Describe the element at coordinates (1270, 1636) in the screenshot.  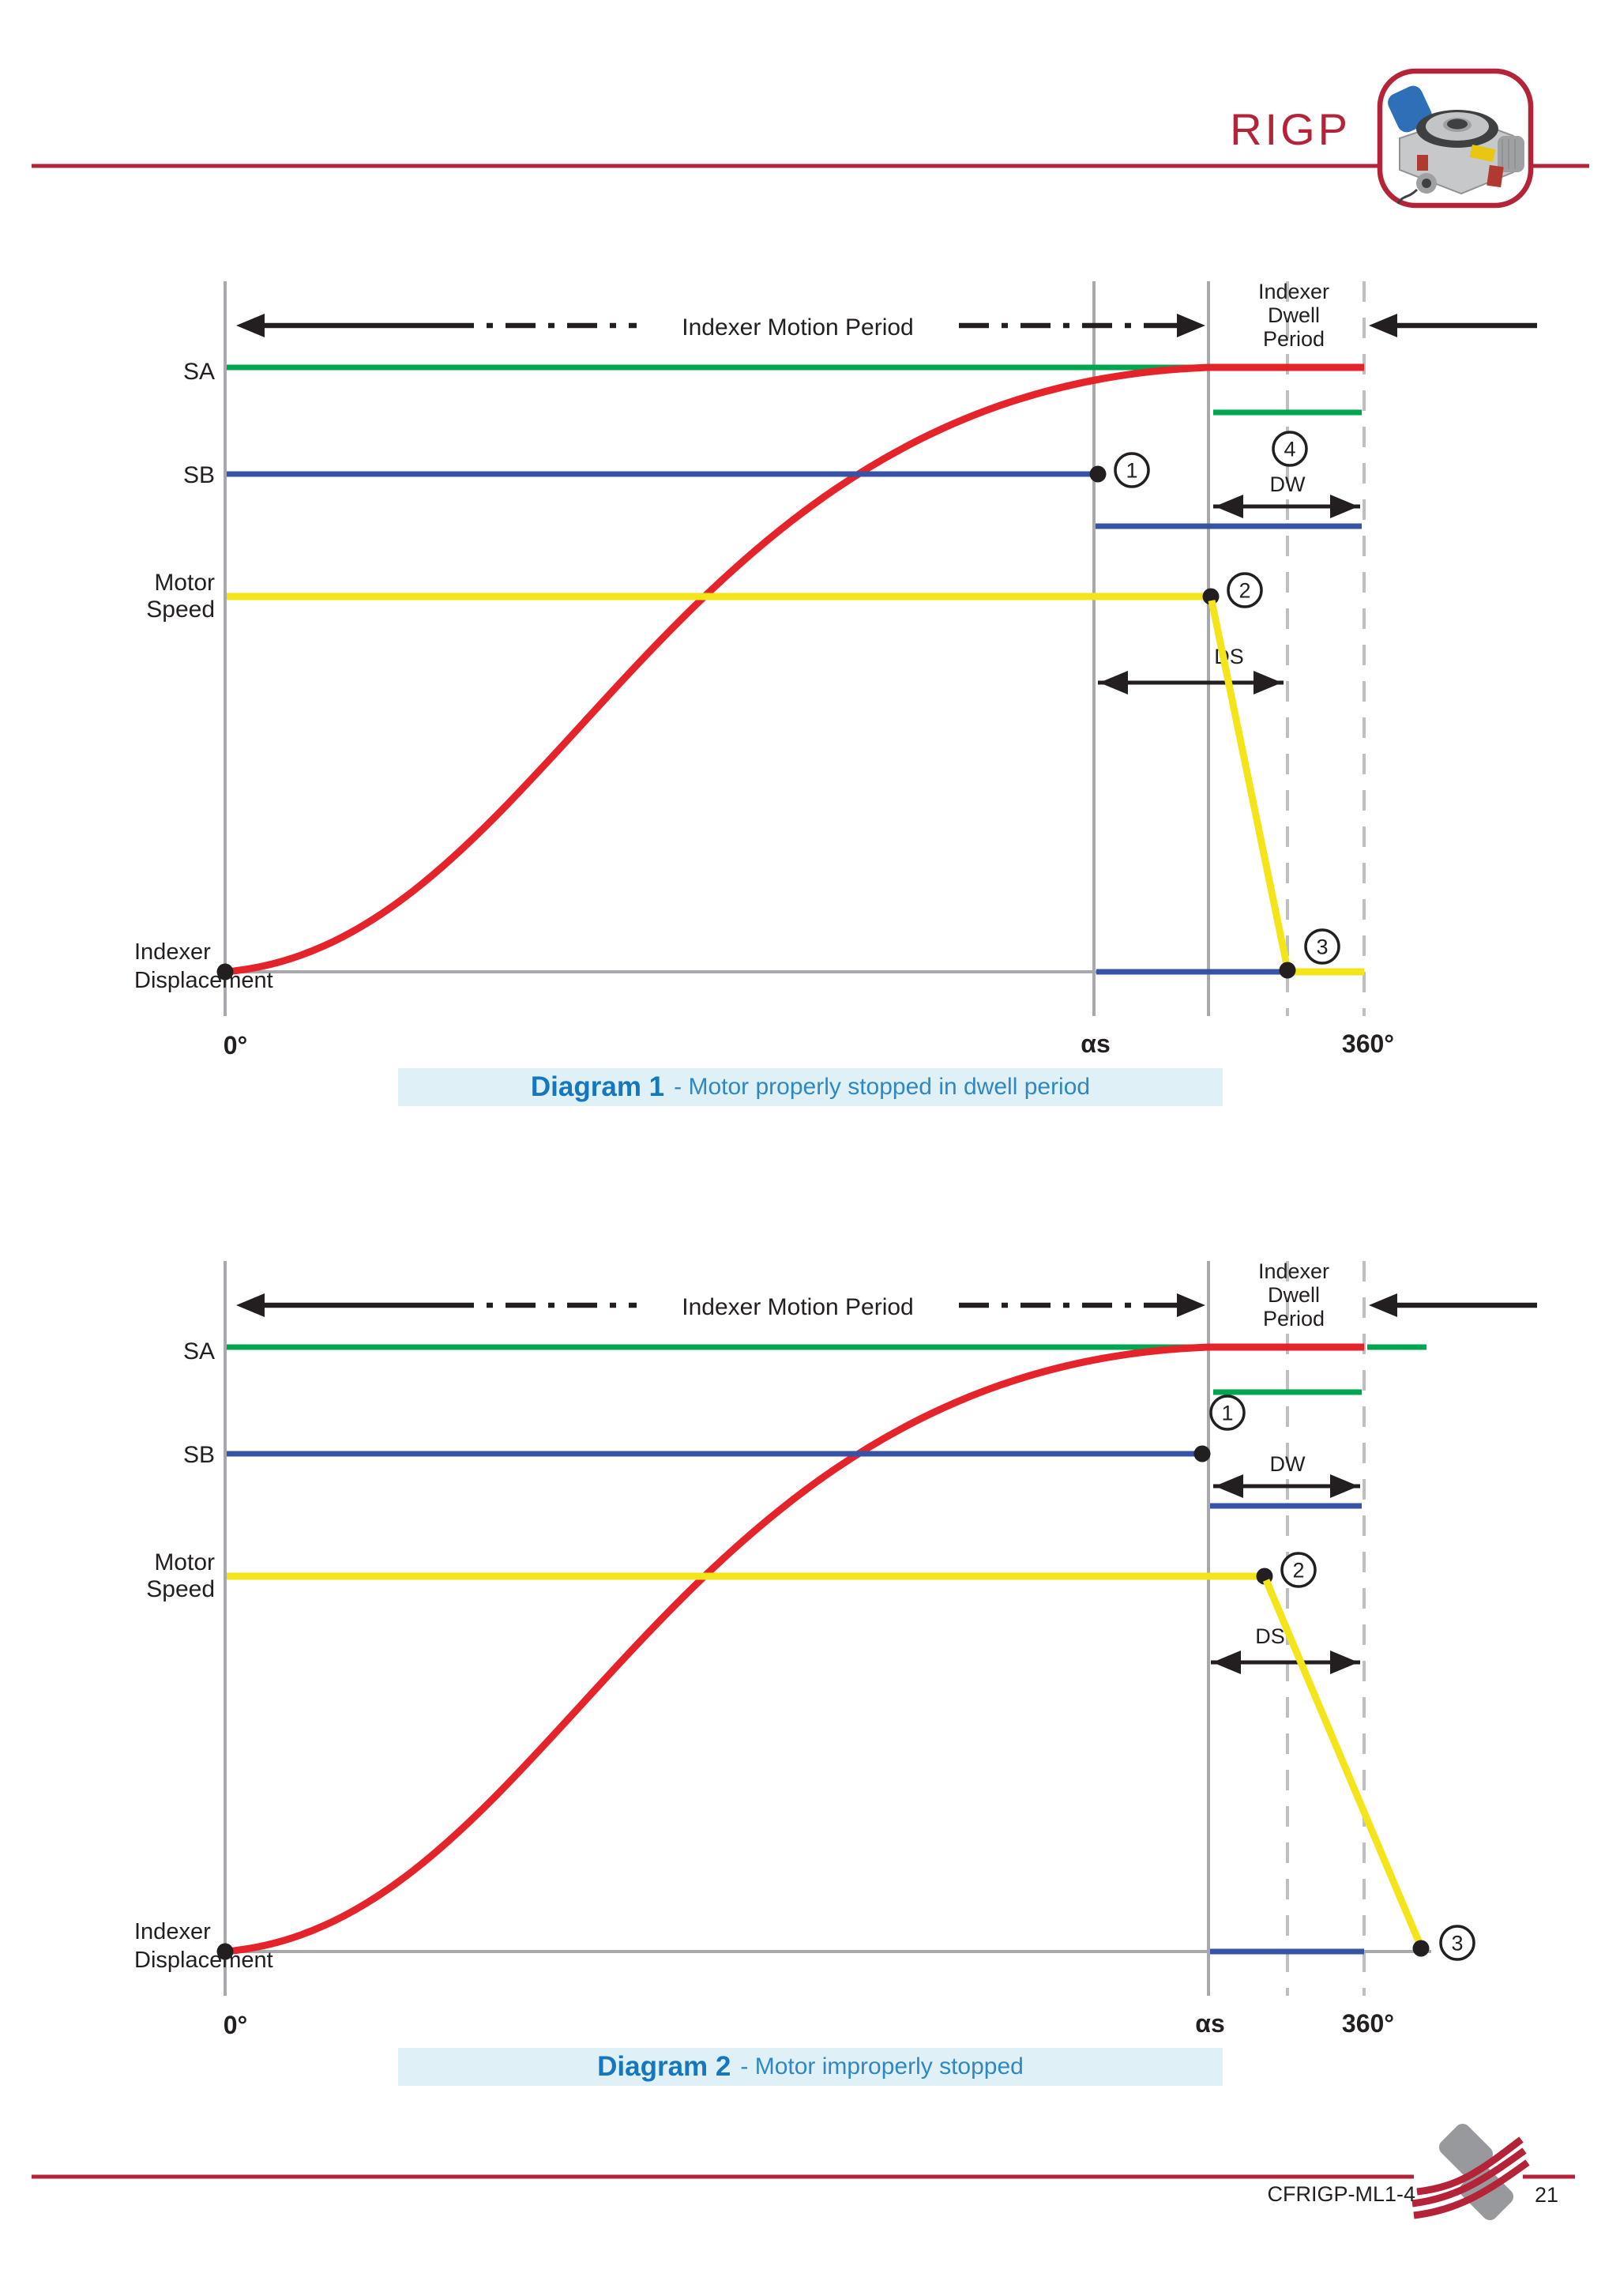
I see `ds-label: DS` at that location.